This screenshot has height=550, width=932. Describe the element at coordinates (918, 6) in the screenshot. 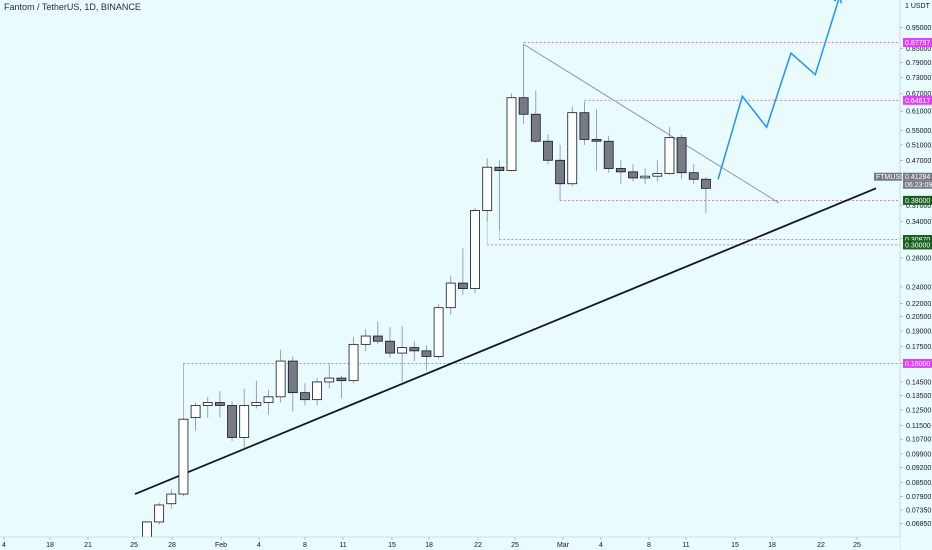

I see `price-axis-currency: 1 USDT` at that location.